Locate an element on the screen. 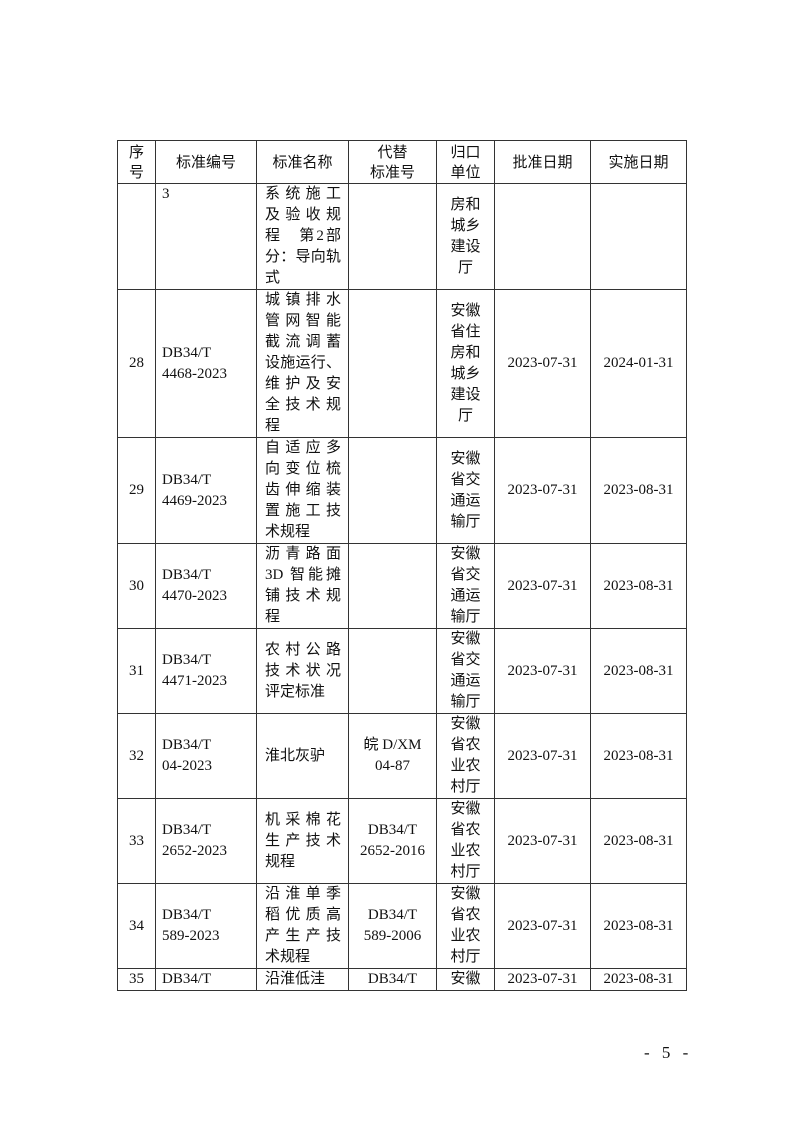  seq-cell: 29 is located at coordinates (136, 490).